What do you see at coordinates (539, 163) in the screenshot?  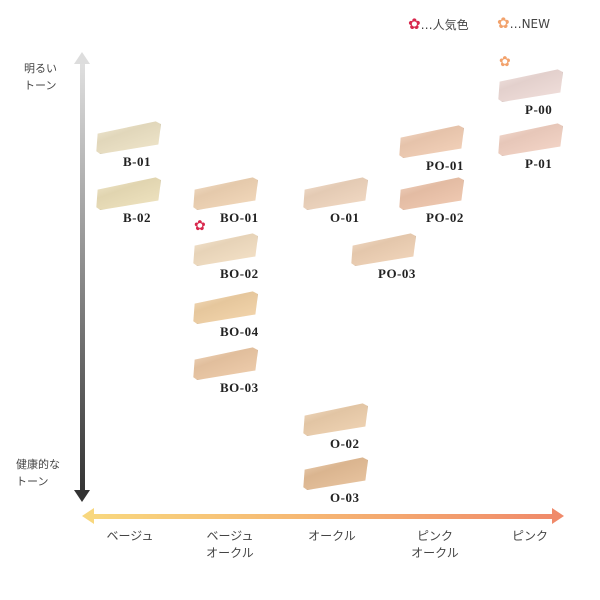 I see `shade-label: P-01` at bounding box center [539, 163].